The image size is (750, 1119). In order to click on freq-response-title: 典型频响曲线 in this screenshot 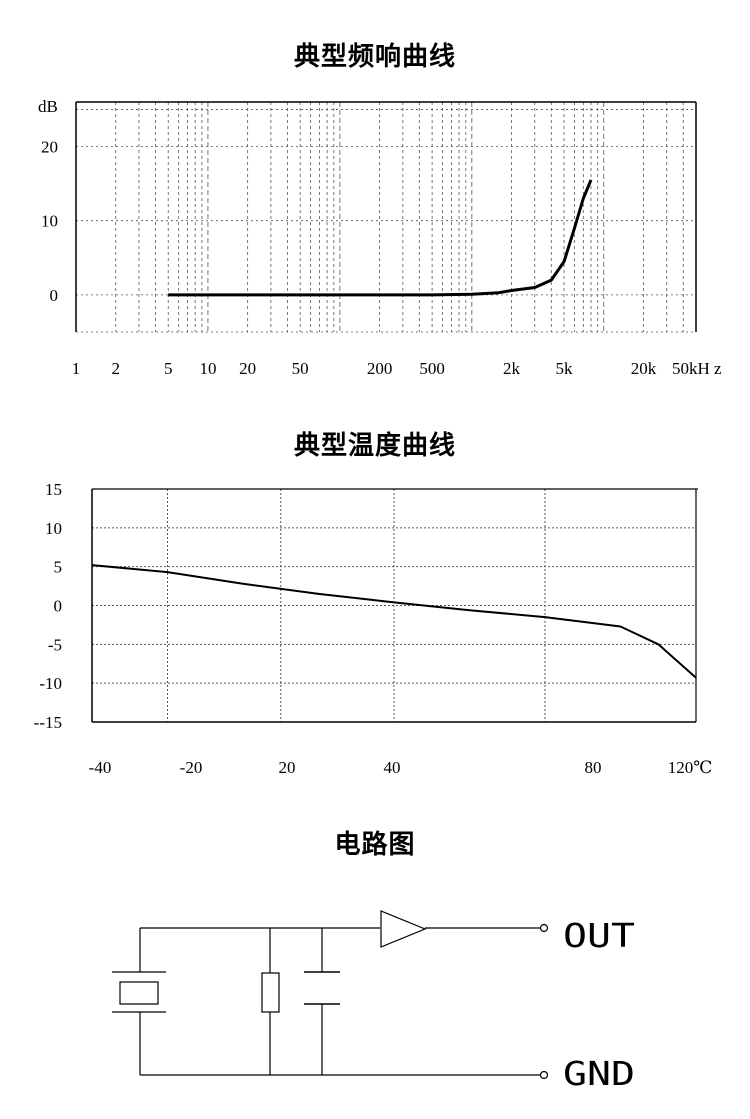, I will do `click(374, 57)`.